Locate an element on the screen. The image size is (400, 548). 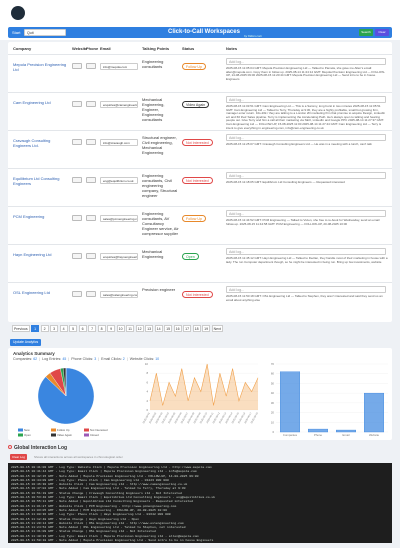
y-tick-label: 8 is located at coordinates (147, 373).